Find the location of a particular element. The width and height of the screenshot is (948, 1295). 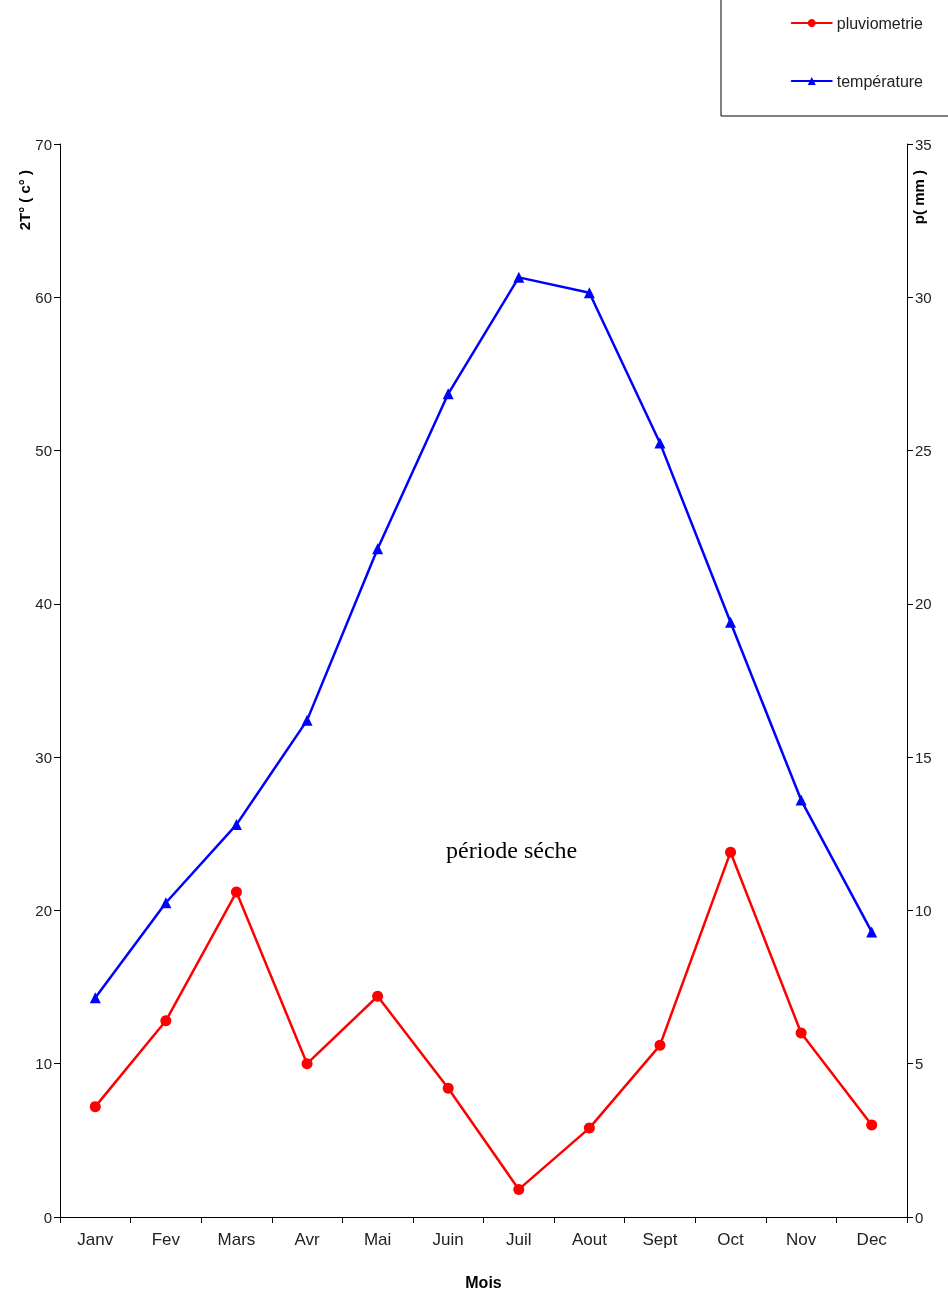

legend-label: température is located at coordinates (880, 81).